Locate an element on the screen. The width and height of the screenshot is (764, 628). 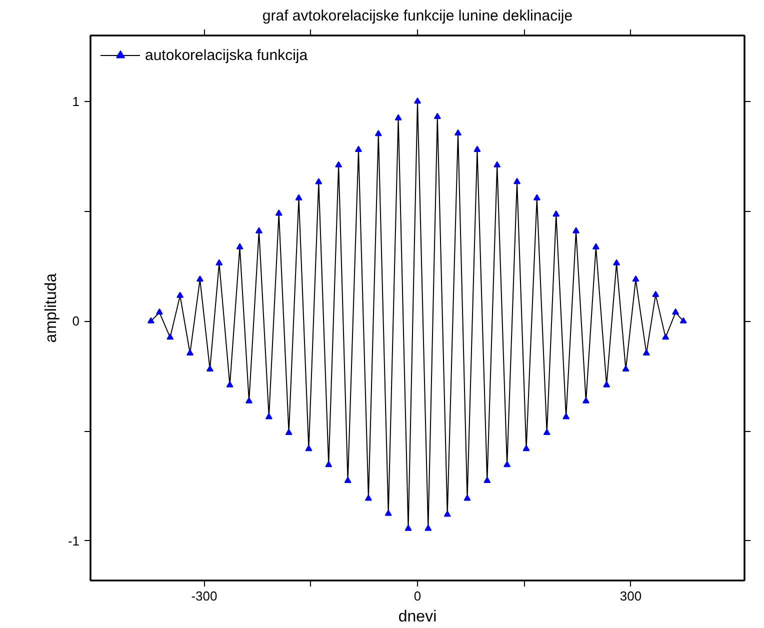
y-tick-label: -1 is located at coordinates (74, 540).